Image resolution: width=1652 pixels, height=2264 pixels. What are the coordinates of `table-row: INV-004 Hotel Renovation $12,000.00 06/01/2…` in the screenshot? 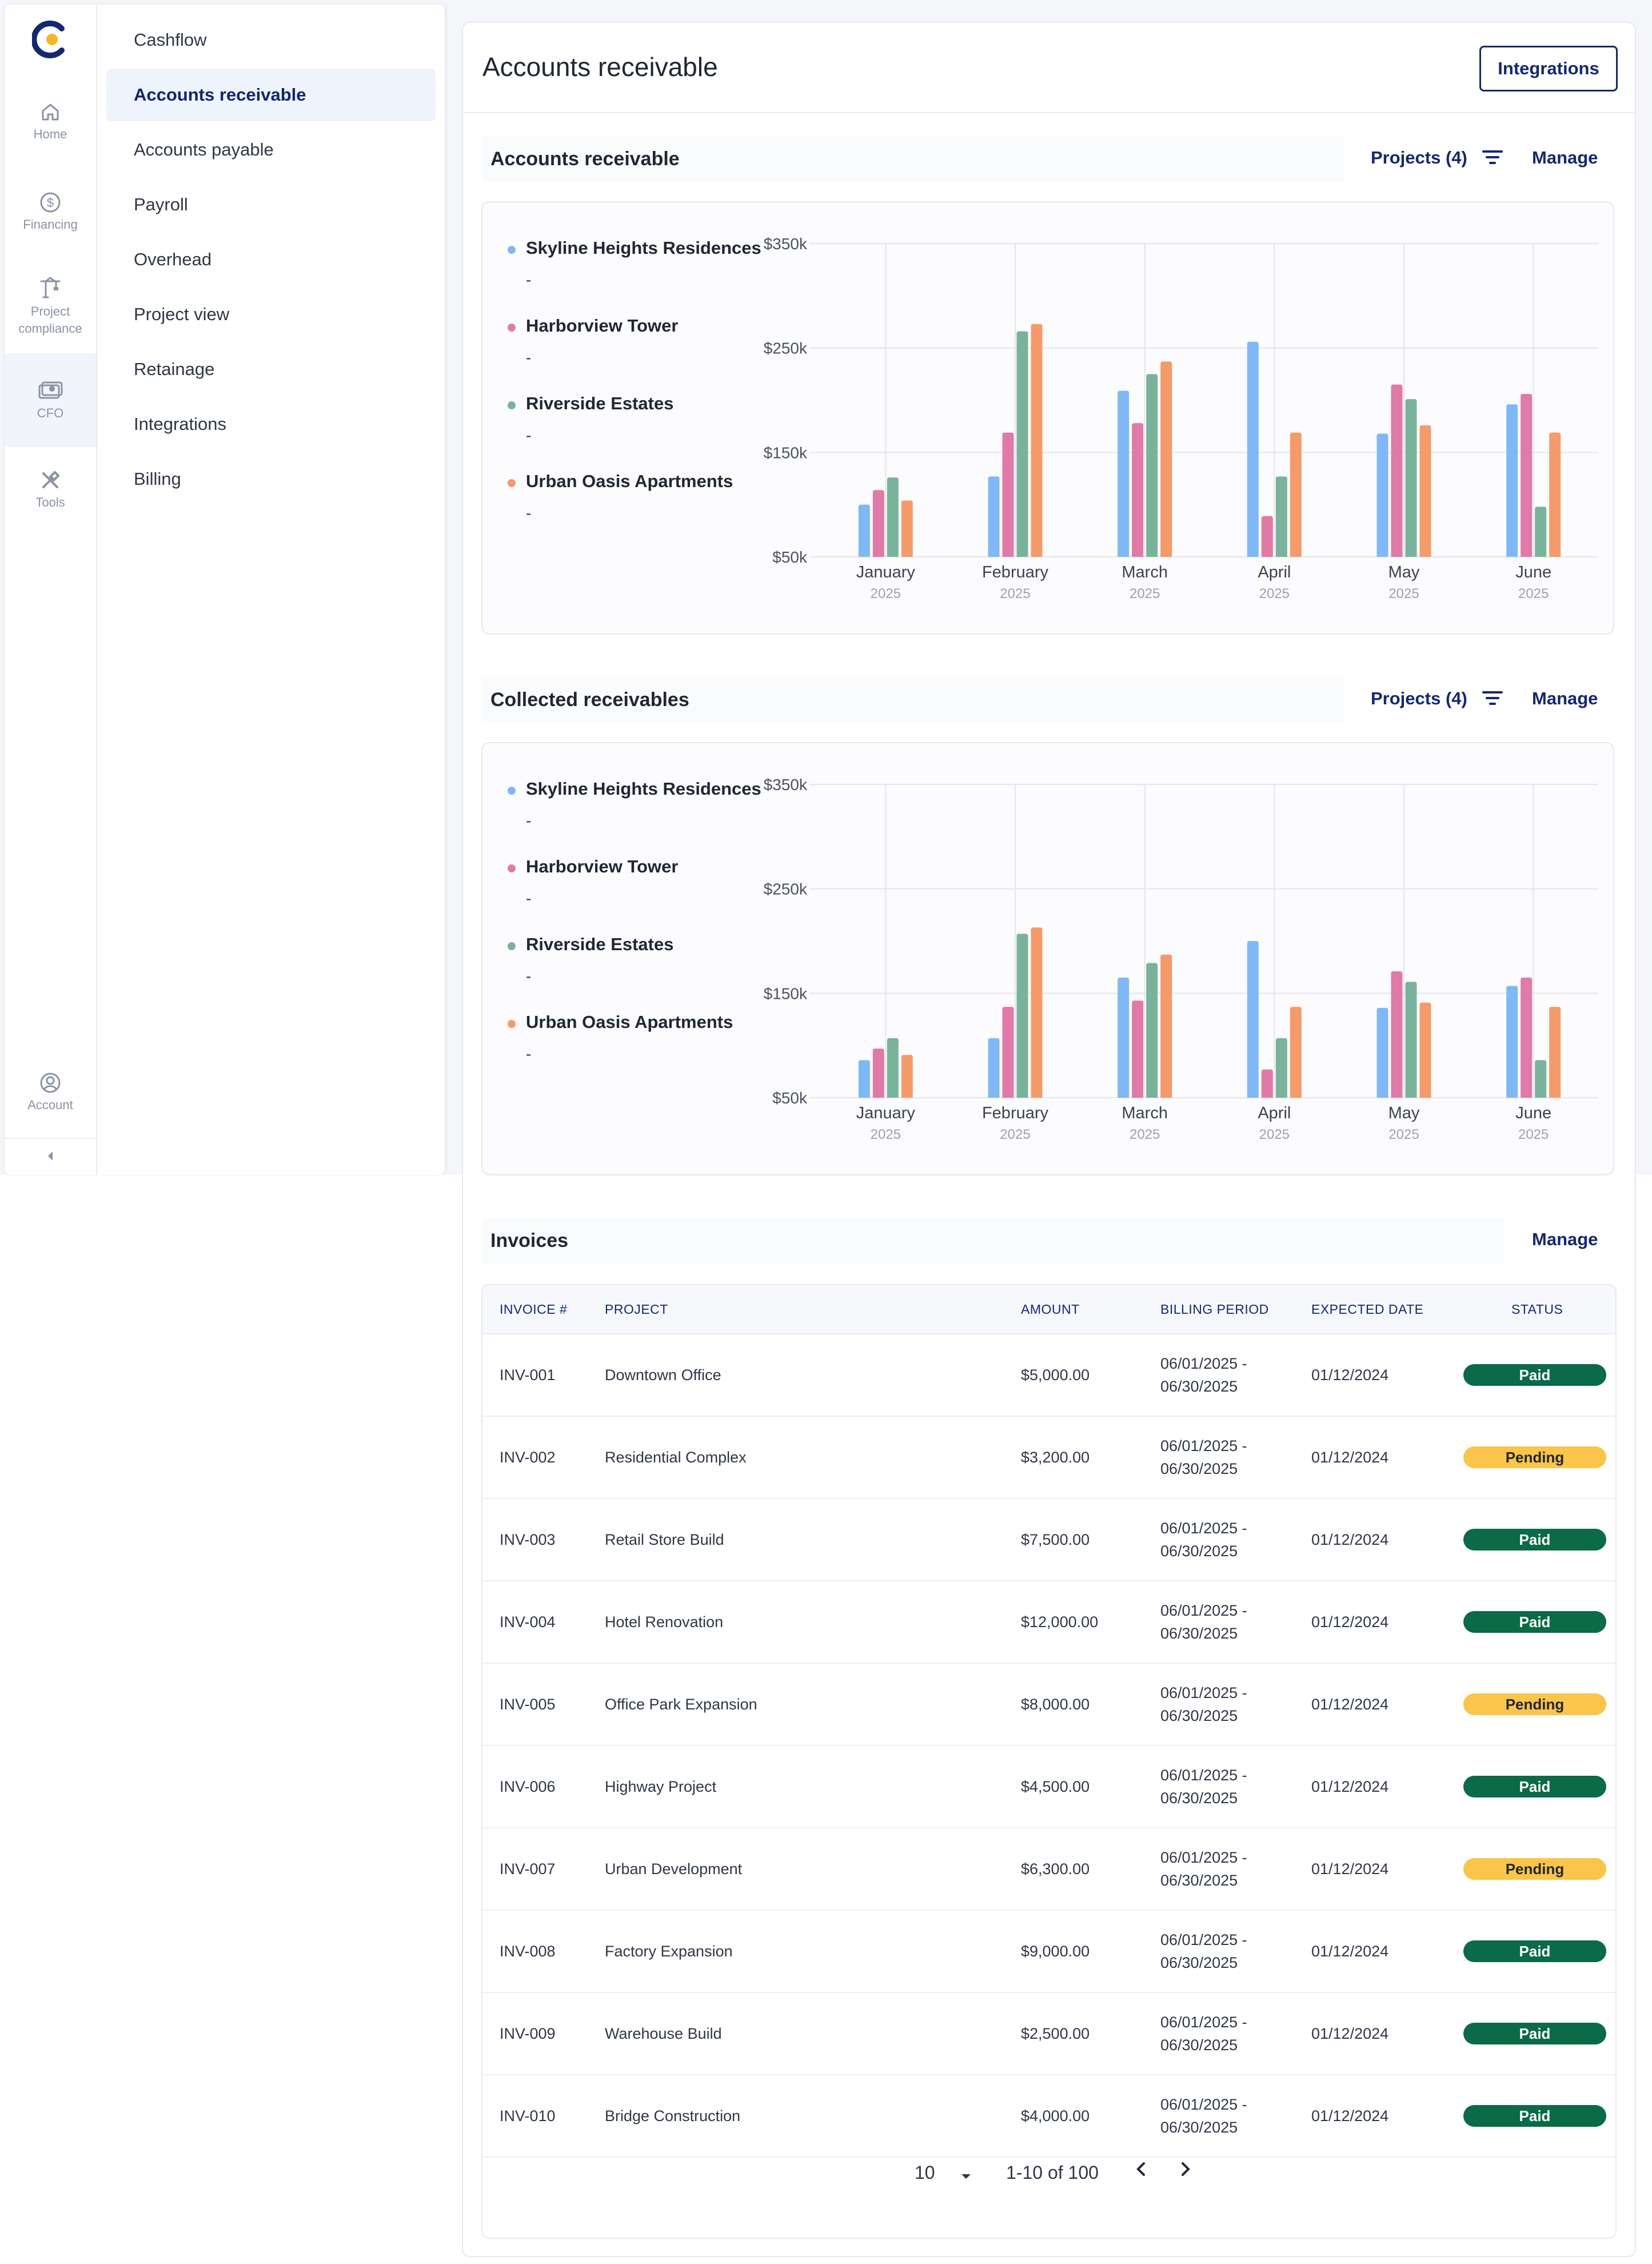 It's located at (1048, 1622).